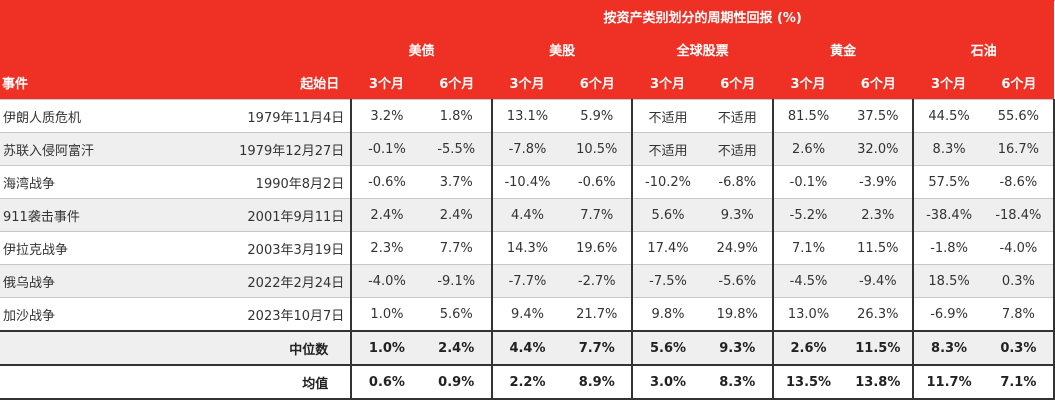 This screenshot has height=402, width=1055. I want to click on value-cell: 13.1%, so click(526, 116).